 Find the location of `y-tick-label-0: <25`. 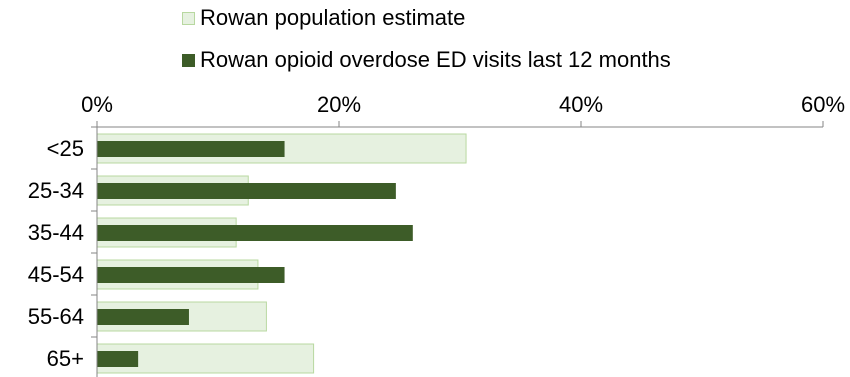

y-tick-label-0: <25 is located at coordinates (65, 148).